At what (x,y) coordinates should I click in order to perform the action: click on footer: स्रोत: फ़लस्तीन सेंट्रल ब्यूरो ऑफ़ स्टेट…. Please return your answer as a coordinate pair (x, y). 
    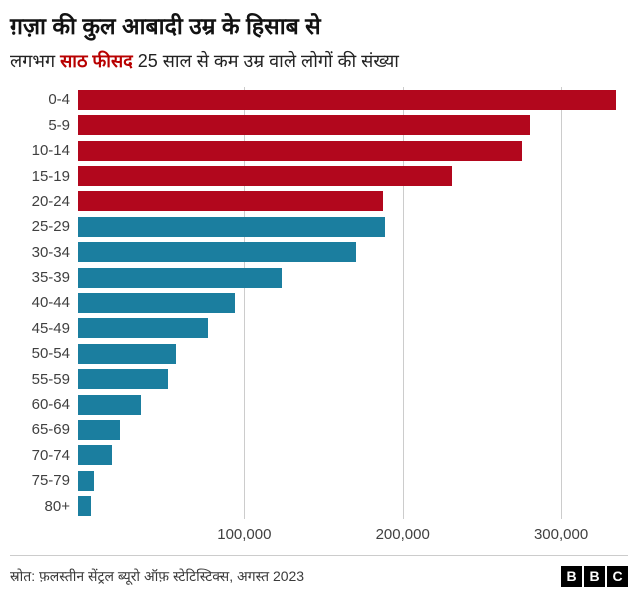
    Looking at the image, I should click on (319, 575).